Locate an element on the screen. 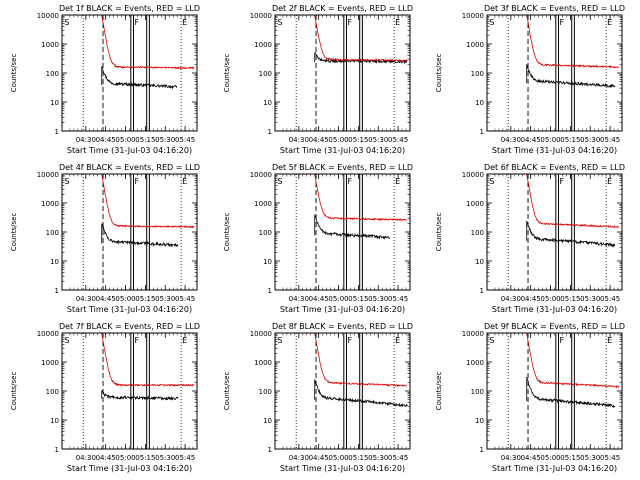 The image size is (640, 480). panel-title: Det 4f BLACK = Events, RED = LLD is located at coordinates (129, 167).